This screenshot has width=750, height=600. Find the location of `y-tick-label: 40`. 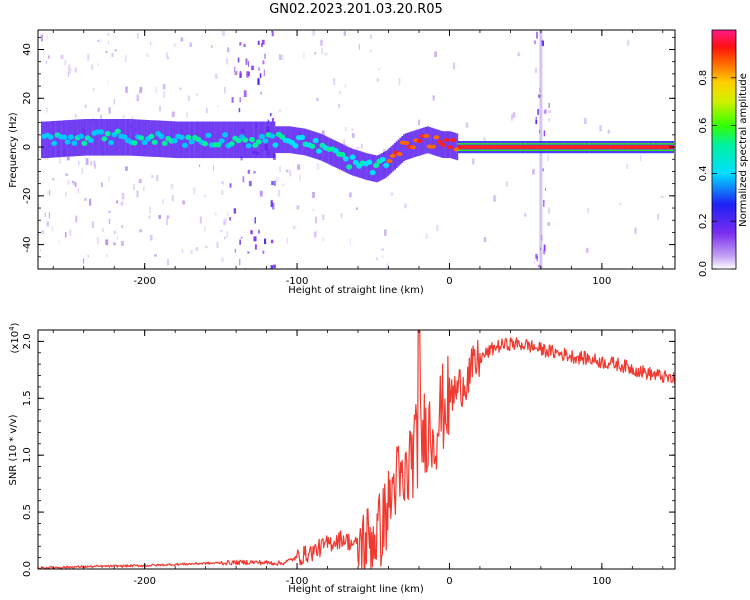

y-tick-label: 40 is located at coordinates (27, 49).